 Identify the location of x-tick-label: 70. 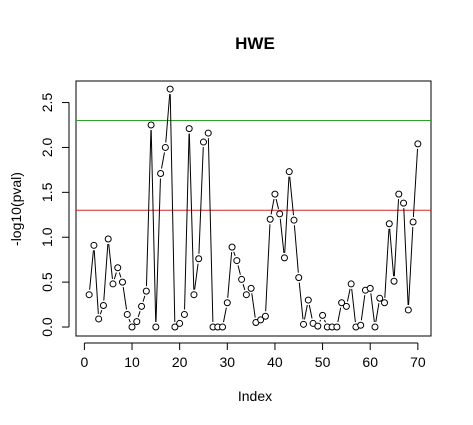
(418, 362).